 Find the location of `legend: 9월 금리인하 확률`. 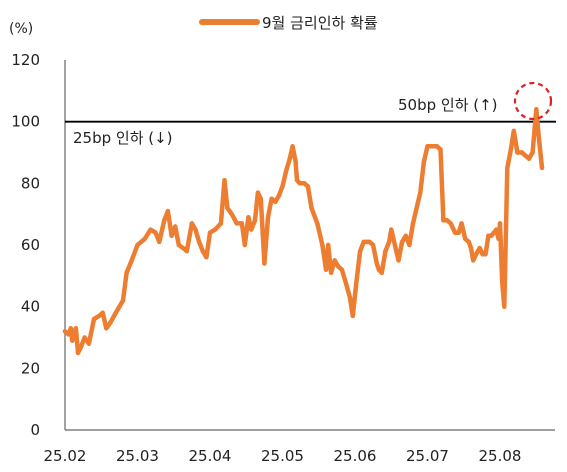

legend: 9월 금리인하 확률 is located at coordinates (288, 23).